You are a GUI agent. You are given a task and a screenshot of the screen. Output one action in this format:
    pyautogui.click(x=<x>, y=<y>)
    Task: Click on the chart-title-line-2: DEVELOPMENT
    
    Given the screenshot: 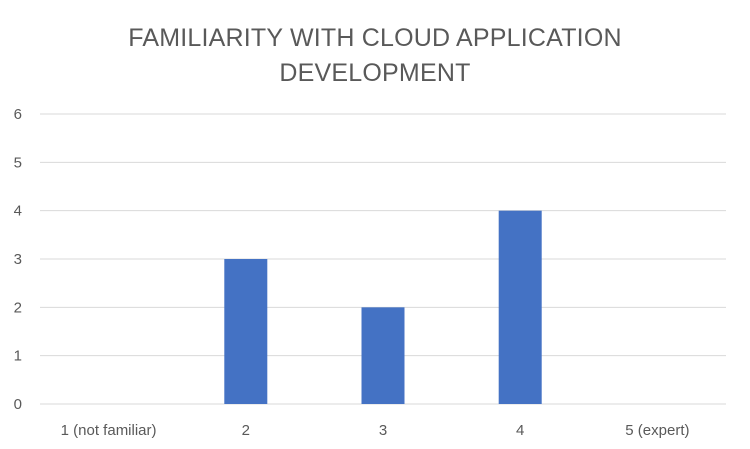 What is the action you would take?
    pyautogui.click(x=374, y=73)
    